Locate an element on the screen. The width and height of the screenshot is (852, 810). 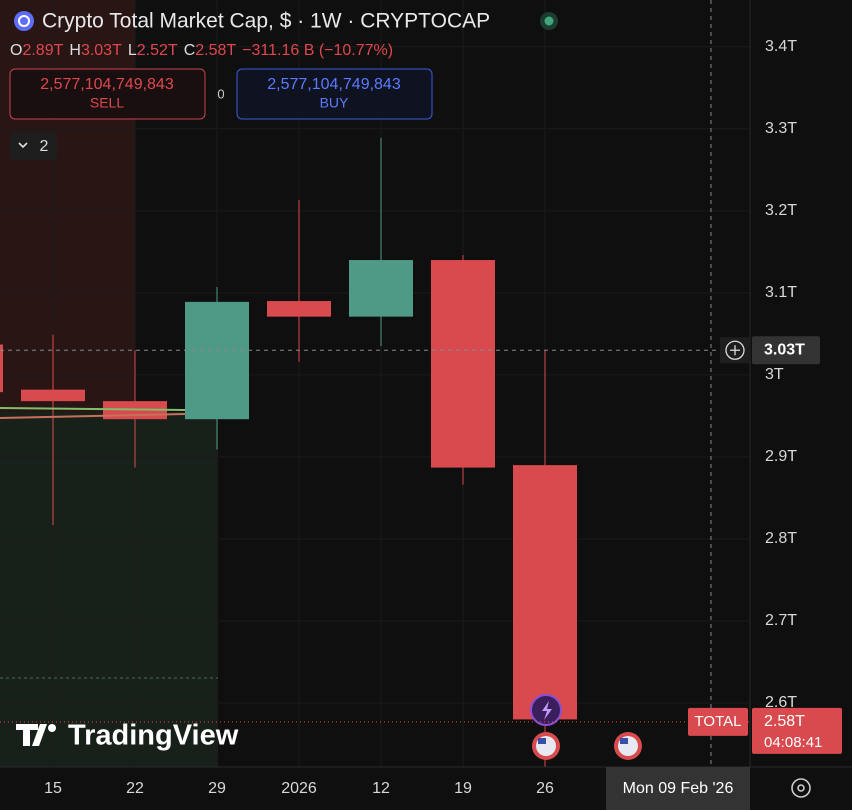
sell-button is located at coordinates (107, 94).